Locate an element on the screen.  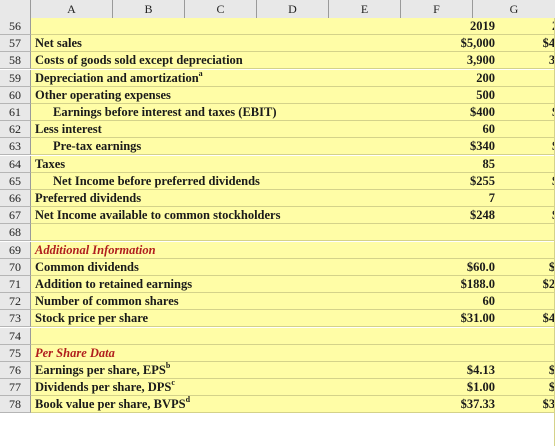
row-number: 76 is located at coordinates (15, 370).